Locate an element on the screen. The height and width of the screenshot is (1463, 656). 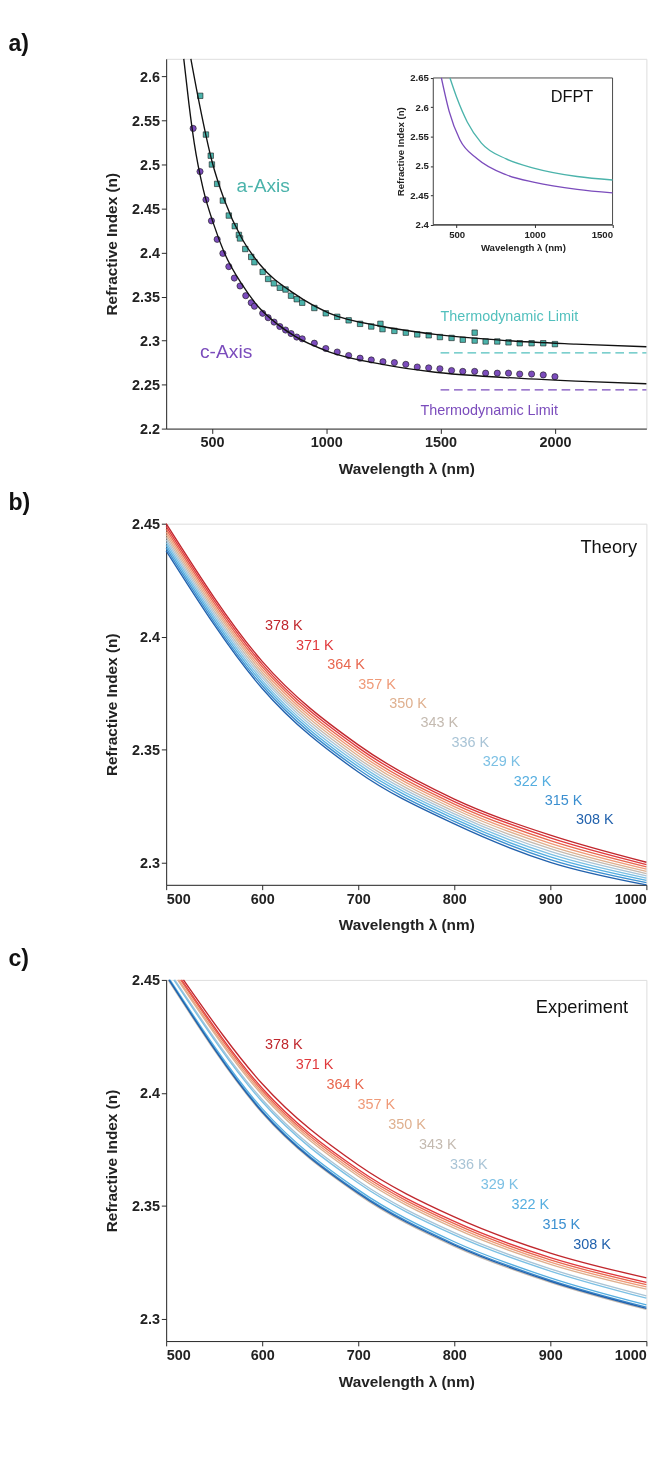
annotation: DFPT is located at coordinates (572, 95).